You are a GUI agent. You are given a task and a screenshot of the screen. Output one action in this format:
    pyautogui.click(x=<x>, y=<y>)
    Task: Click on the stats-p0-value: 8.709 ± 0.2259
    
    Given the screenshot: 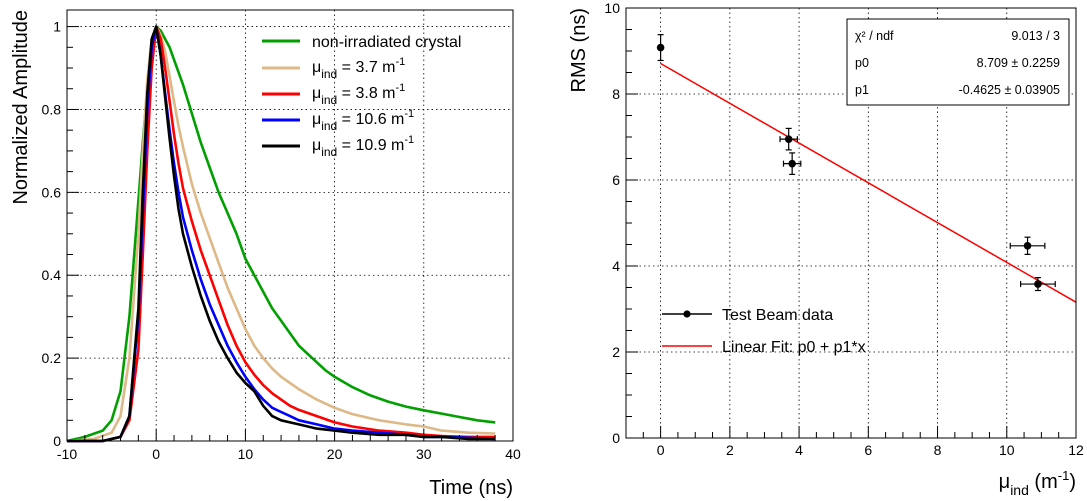 What is the action you would take?
    pyautogui.click(x=1018, y=63)
    